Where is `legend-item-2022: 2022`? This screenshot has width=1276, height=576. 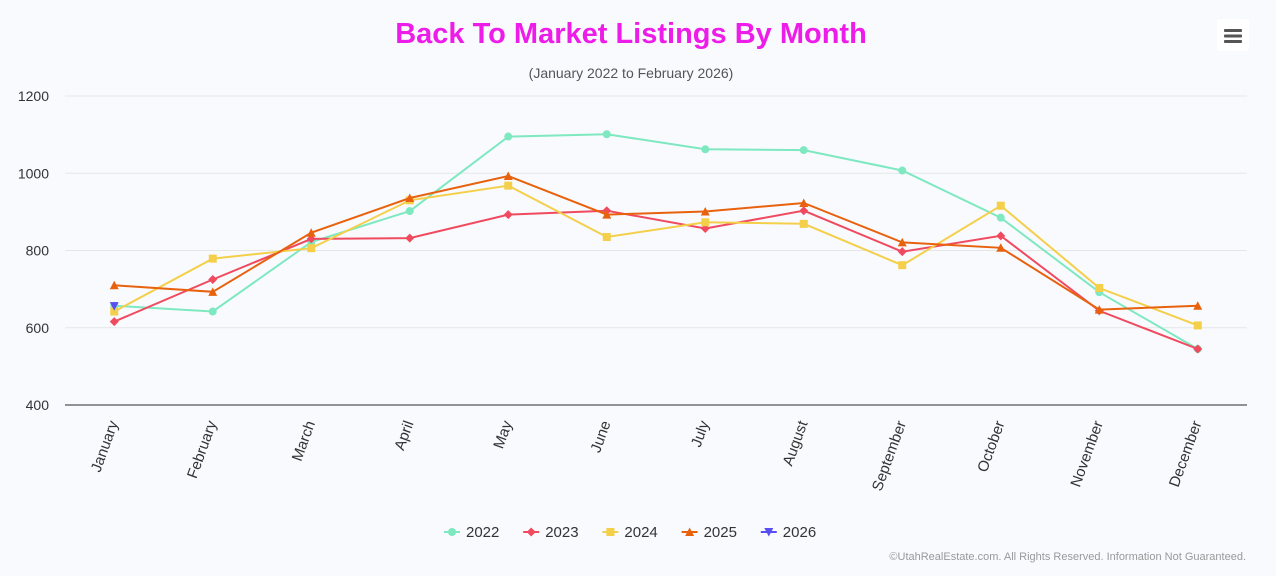
legend-item-2022: 2022 is located at coordinates (471, 532).